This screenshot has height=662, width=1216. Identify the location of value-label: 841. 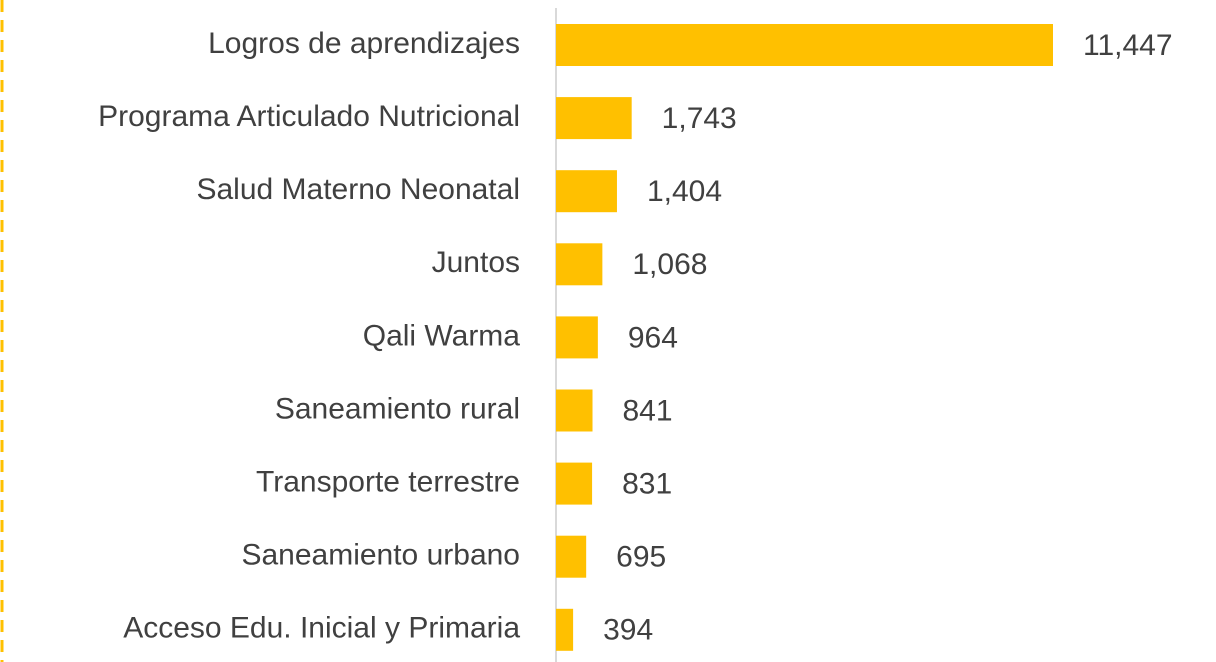
(648, 410).